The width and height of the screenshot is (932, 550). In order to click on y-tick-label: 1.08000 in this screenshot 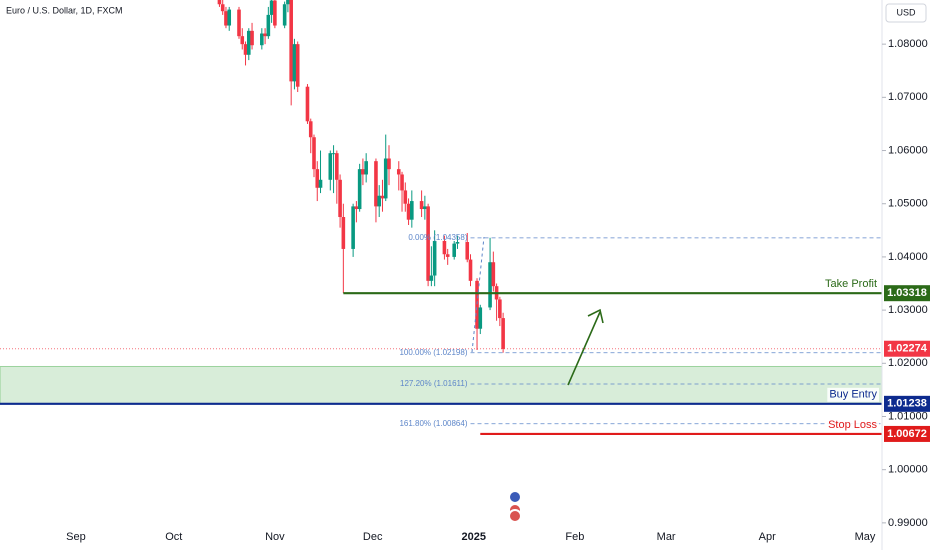, I will do `click(908, 44)`.